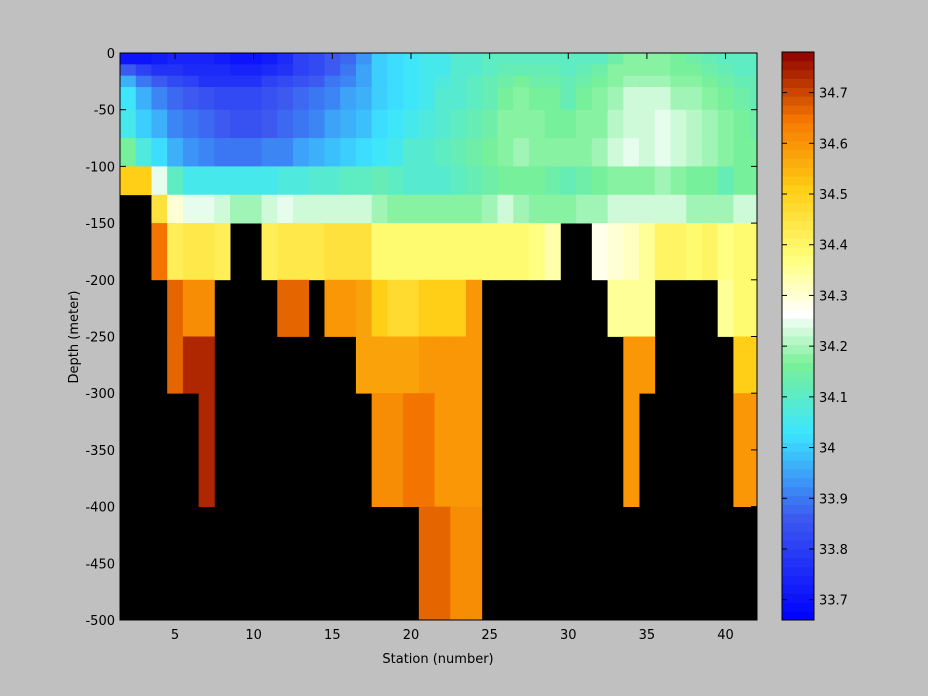 The width and height of the screenshot is (928, 696). What do you see at coordinates (833, 195) in the screenshot?
I see `colorbar-tick-label: 34.5` at bounding box center [833, 195].